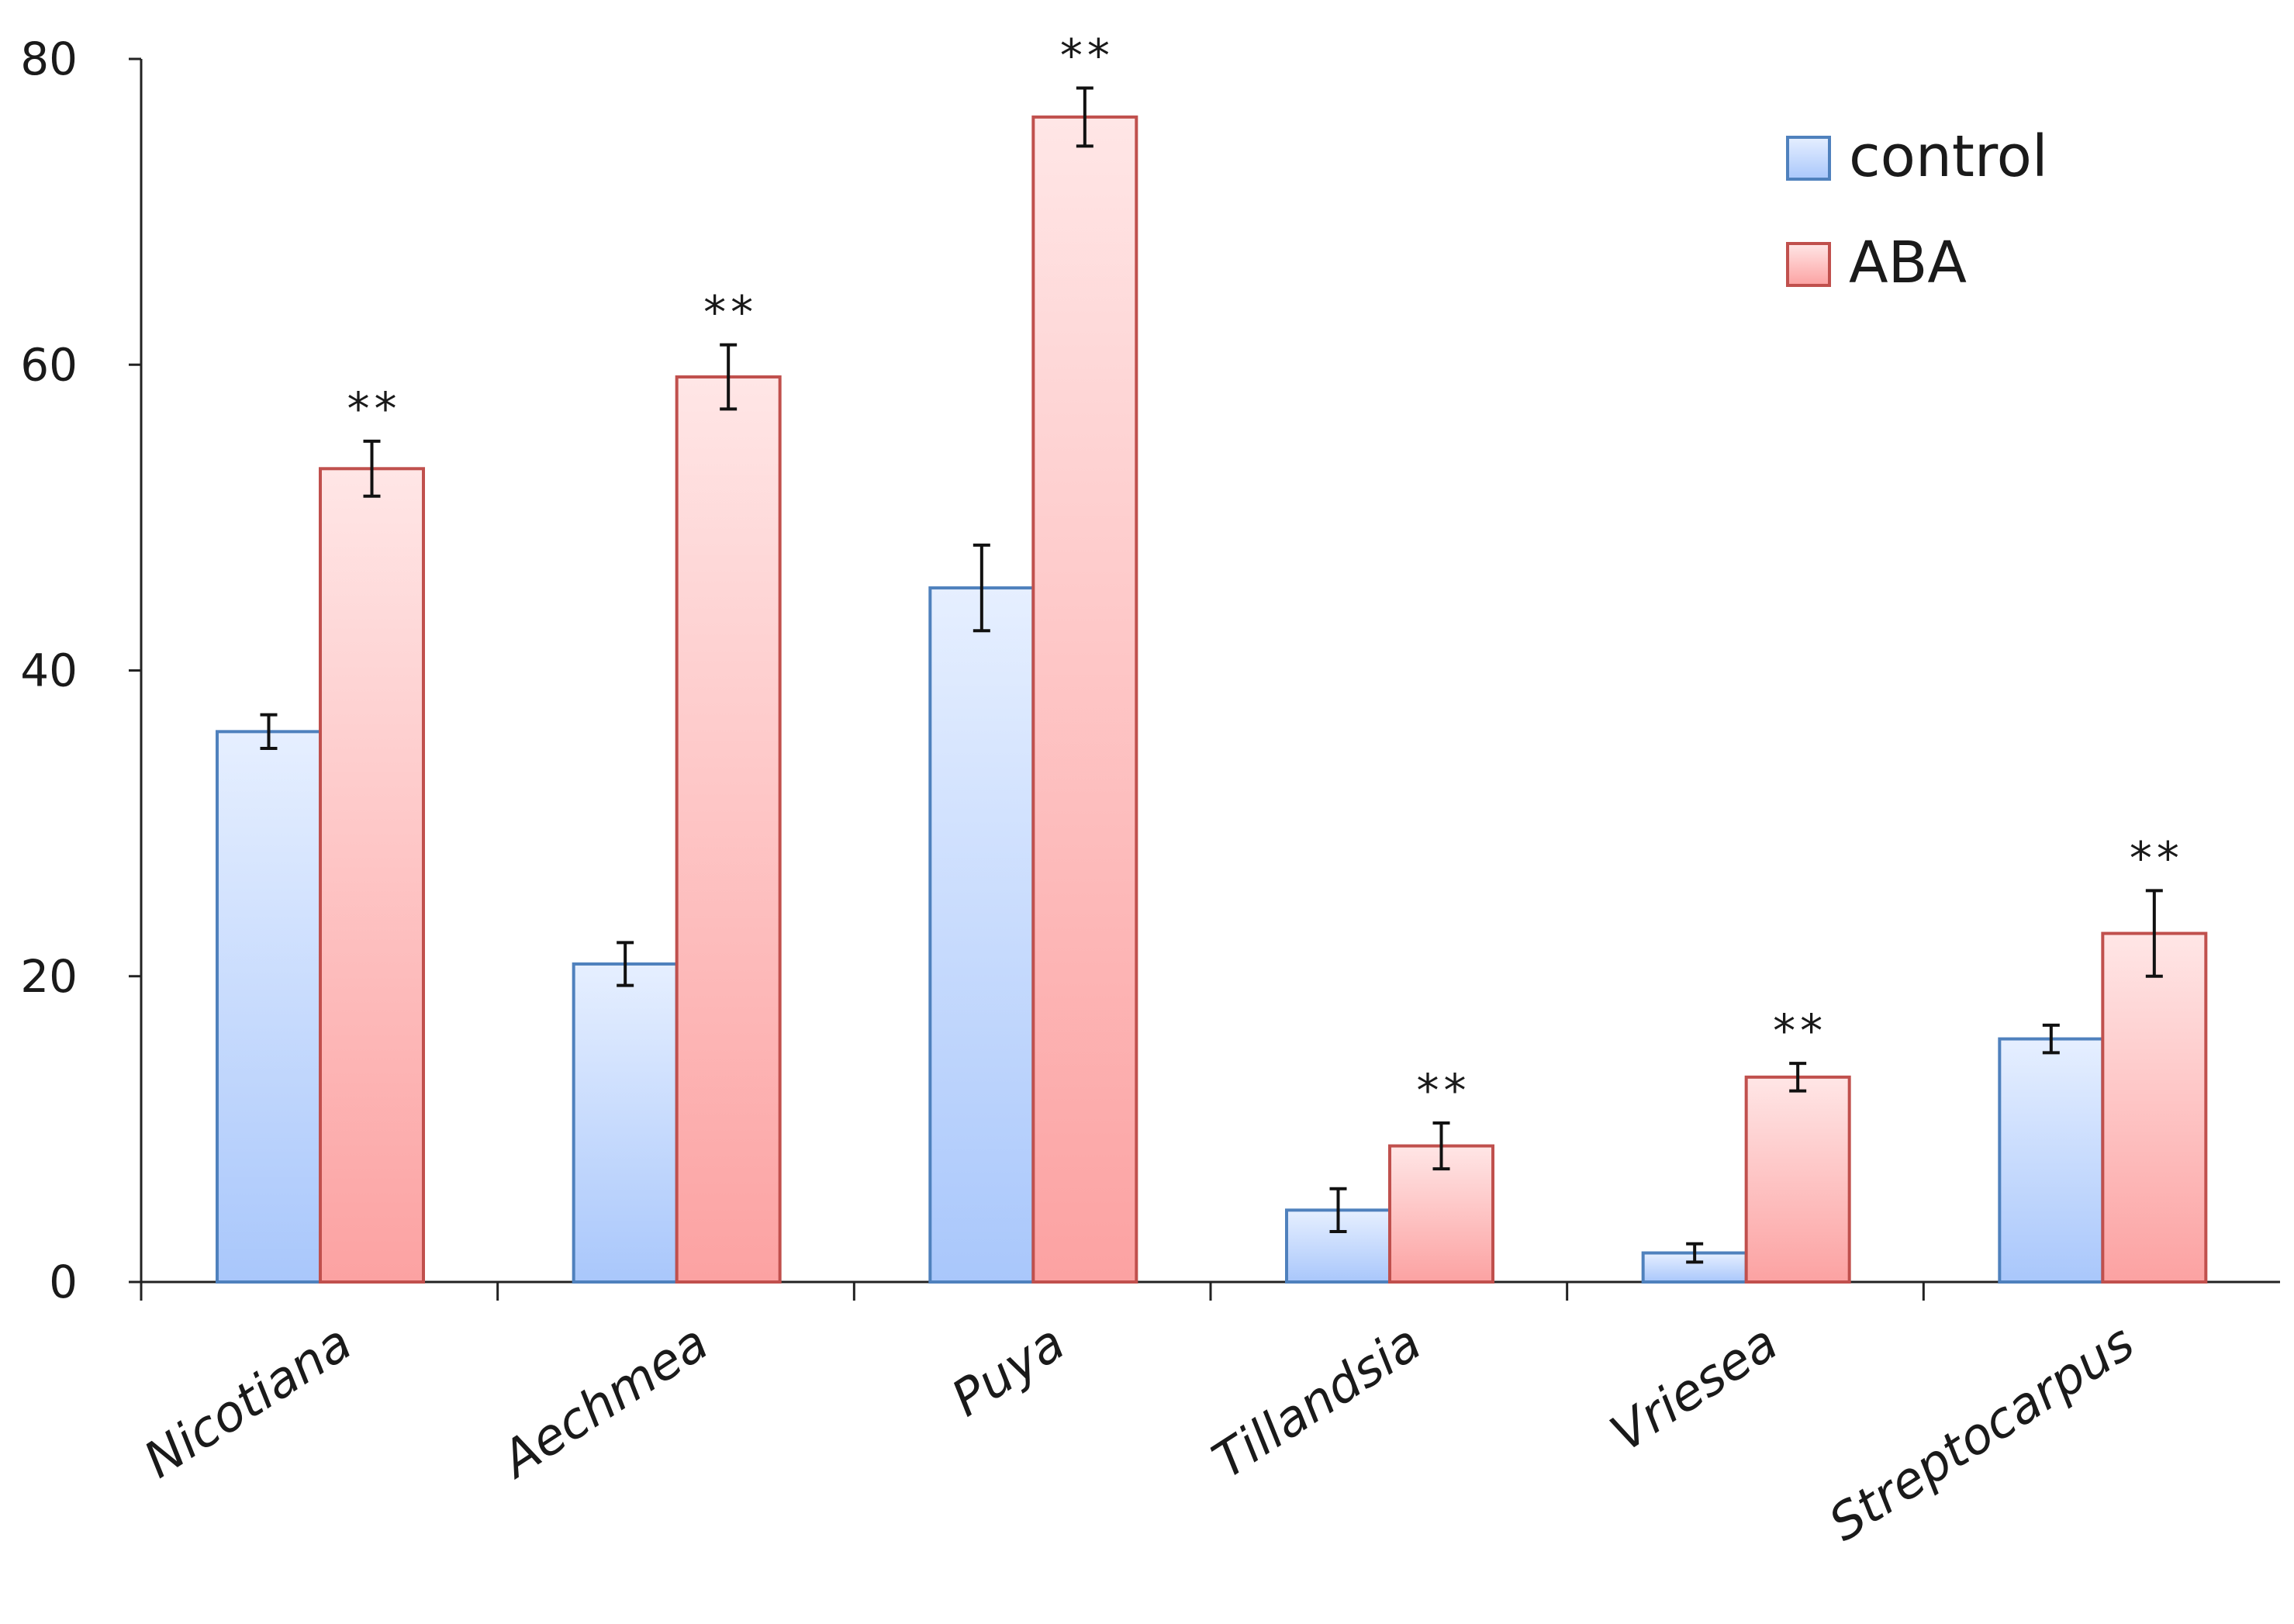  Describe the element at coordinates (49, 670) in the screenshot. I see `y-tick-label: 40` at that location.